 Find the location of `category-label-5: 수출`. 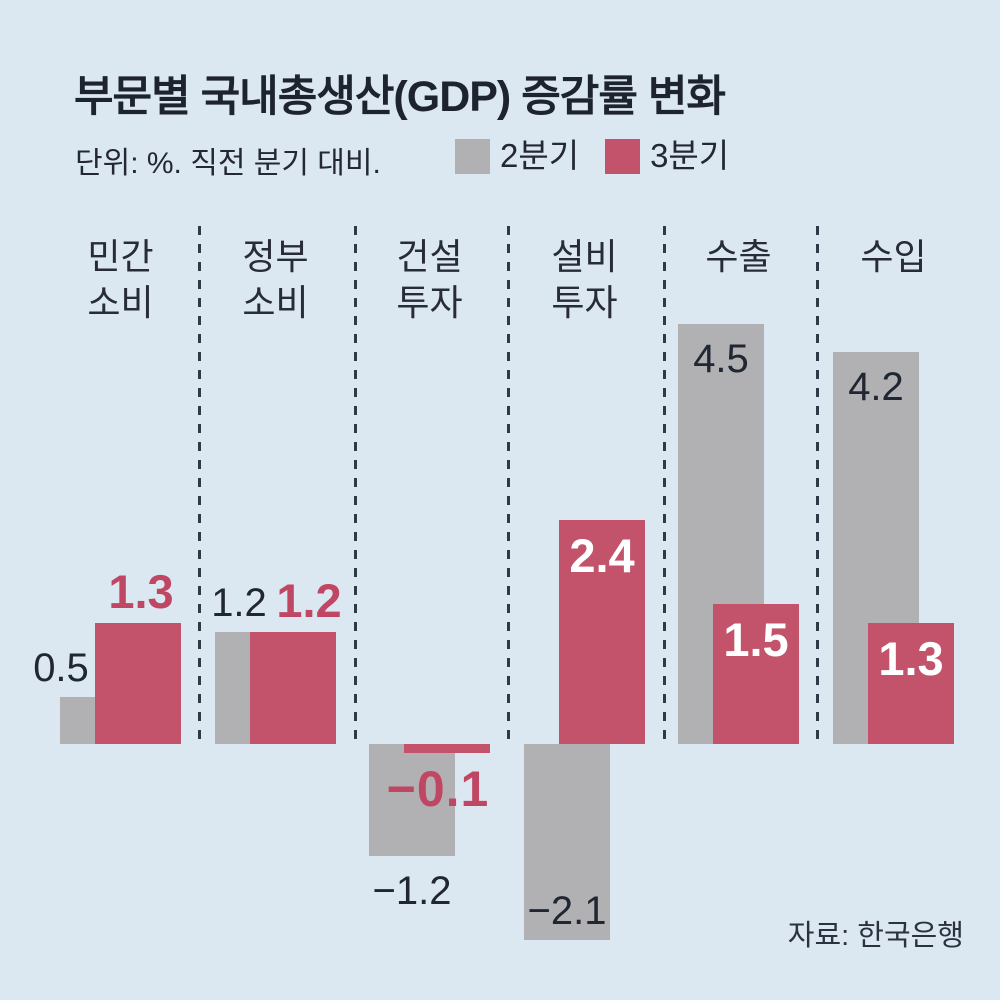

category-label-5: 수출 is located at coordinates (738, 256).